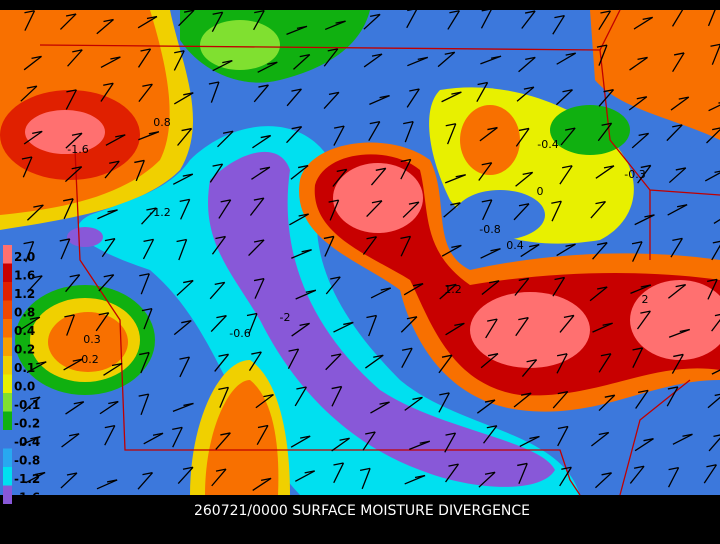 The image size is (720, 544). I want to click on colorbar-label: -1.2, so click(27, 479).